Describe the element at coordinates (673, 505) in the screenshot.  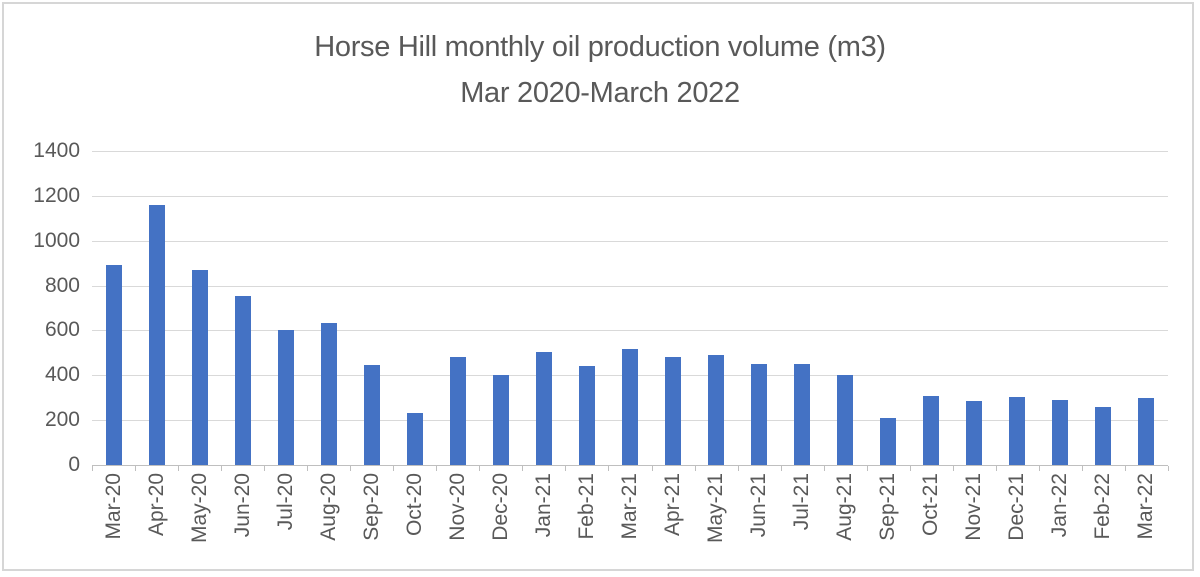
I see `x-axis-label-apr-21: Apr-21` at that location.